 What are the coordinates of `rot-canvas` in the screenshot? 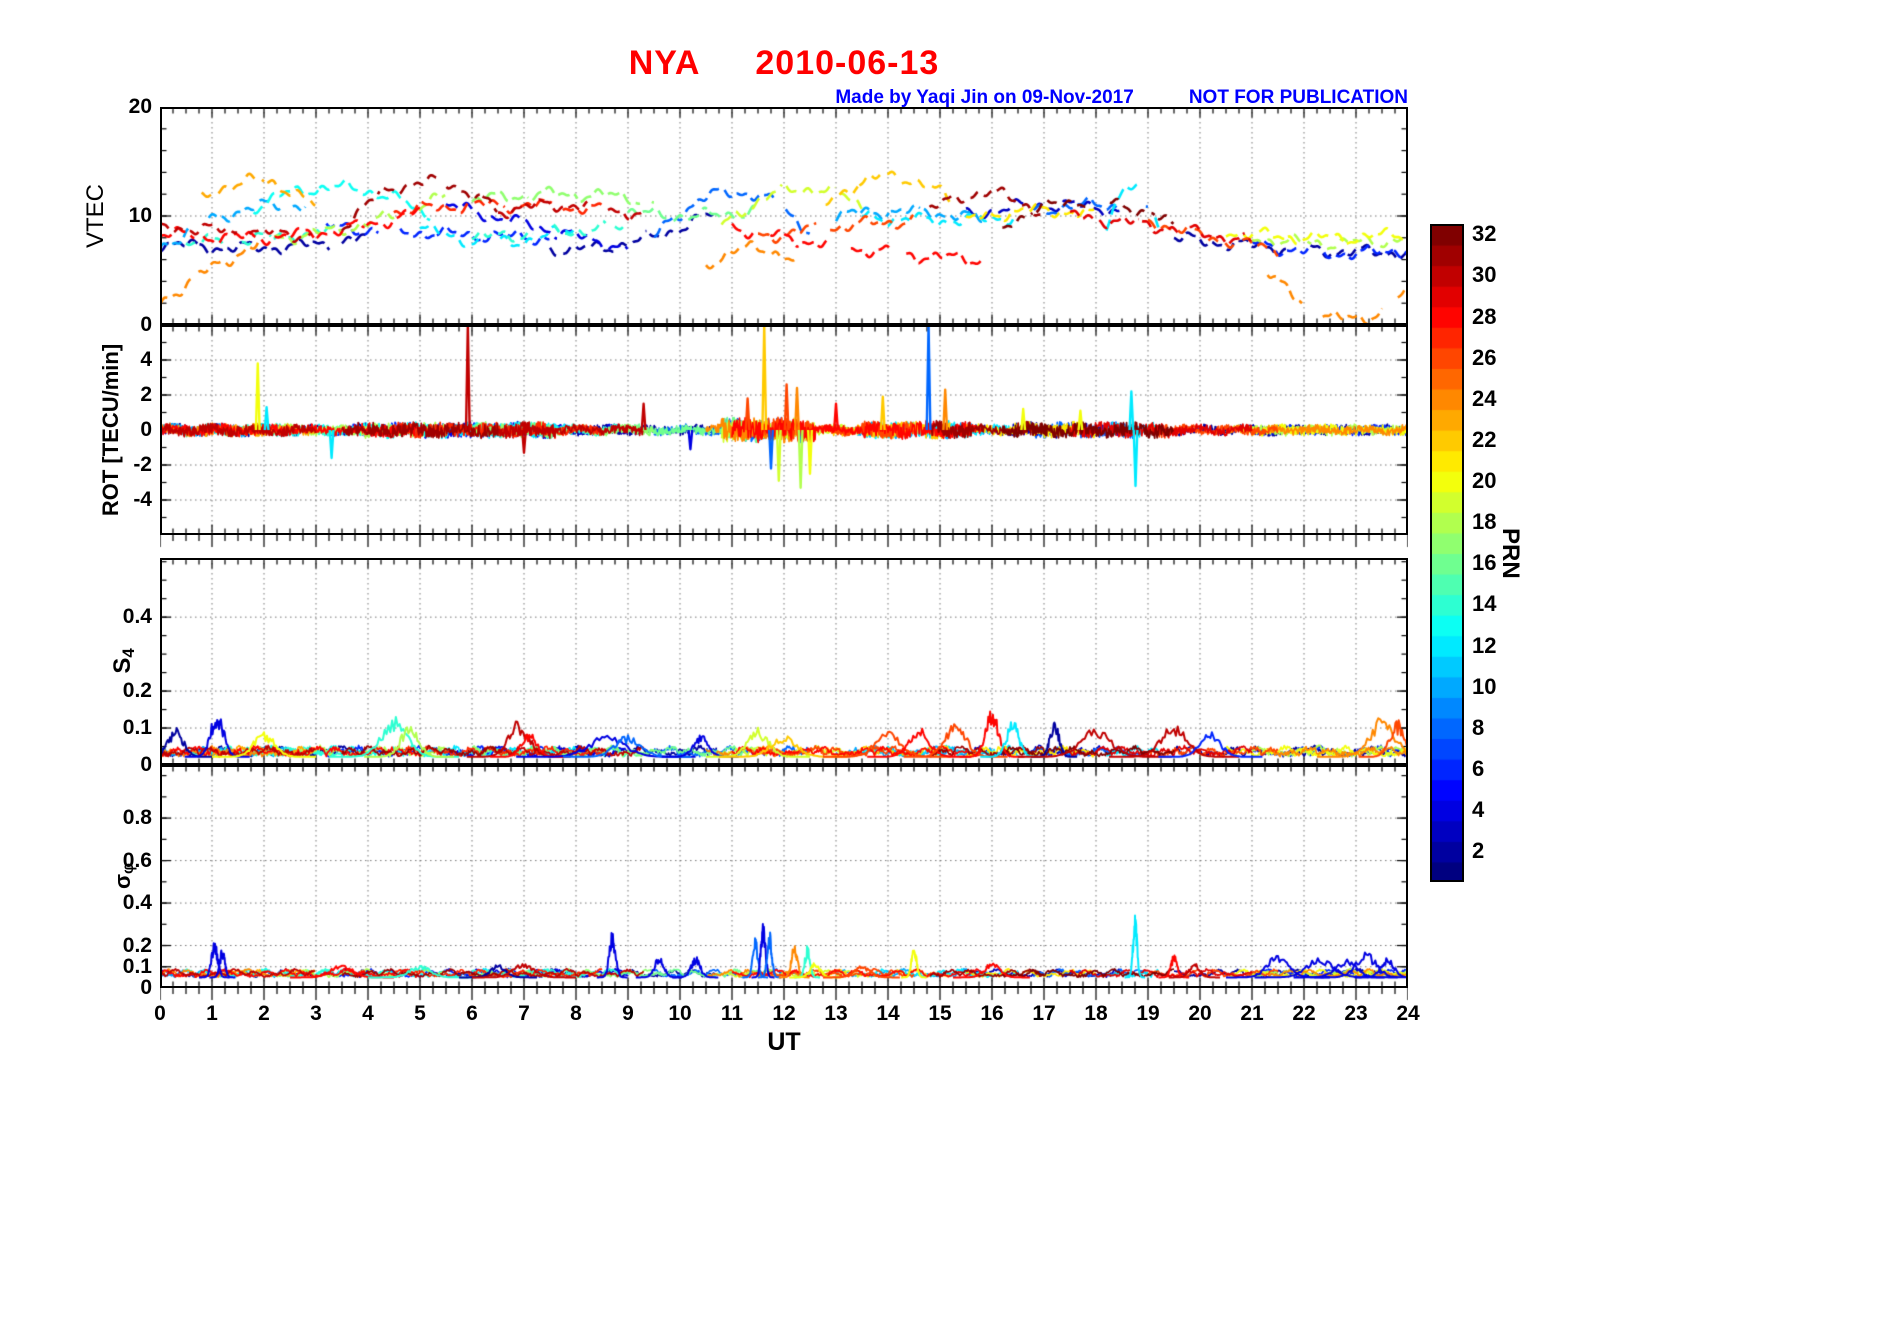 It's located at (784, 430).